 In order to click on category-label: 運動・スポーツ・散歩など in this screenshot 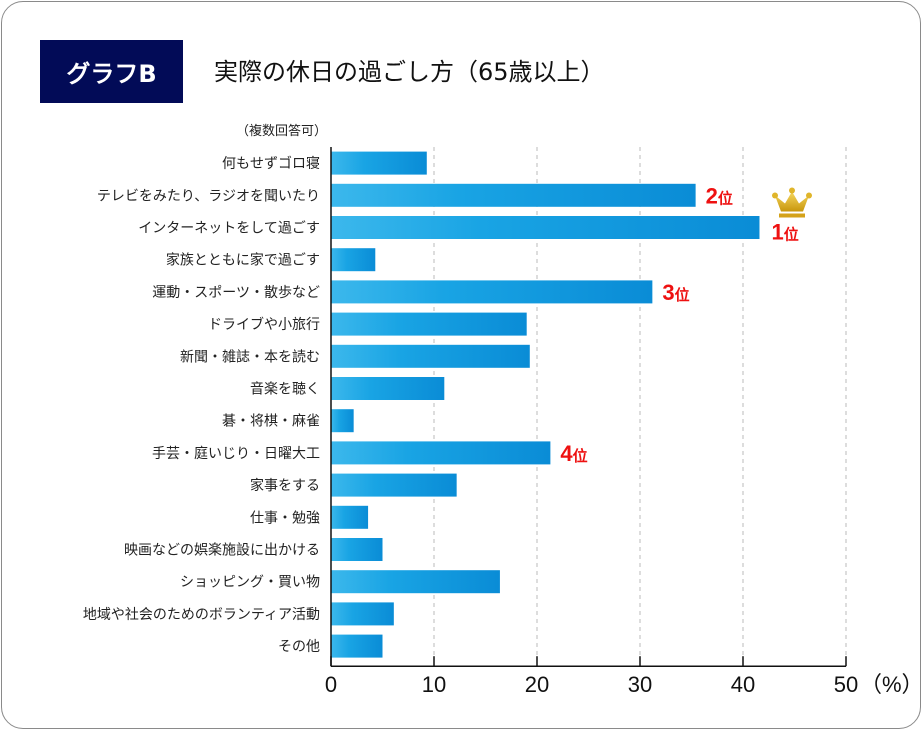, I will do `click(236, 293)`.